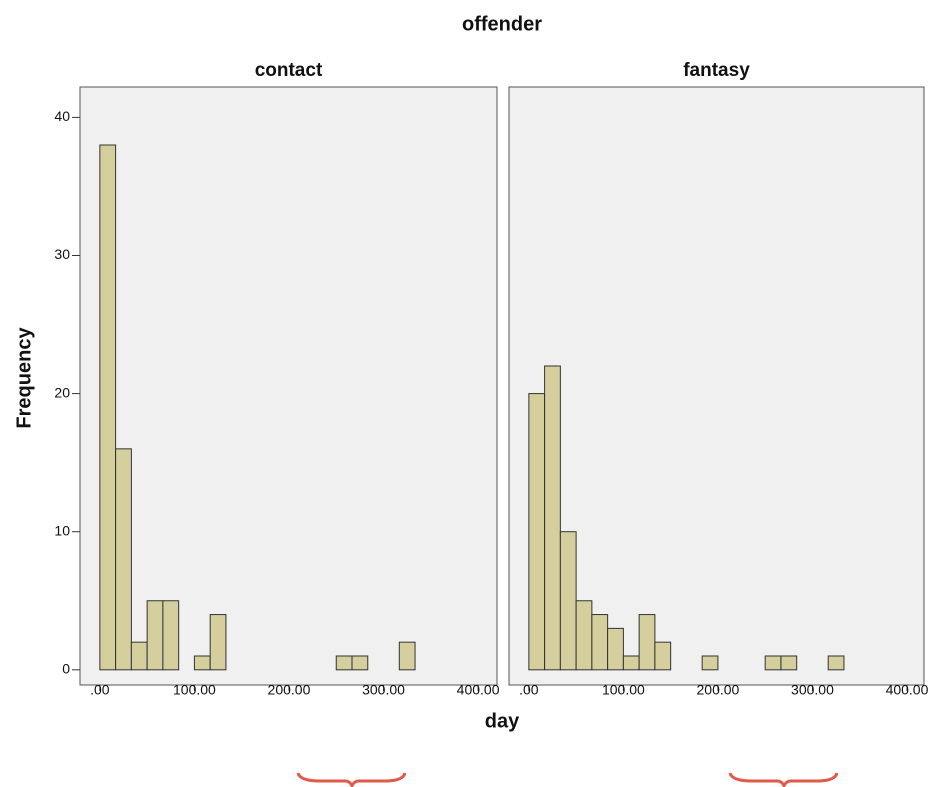 Image resolution: width=935 pixels, height=787 pixels. What do you see at coordinates (716, 70) in the screenshot?
I see `panel-title: fantasy` at bounding box center [716, 70].